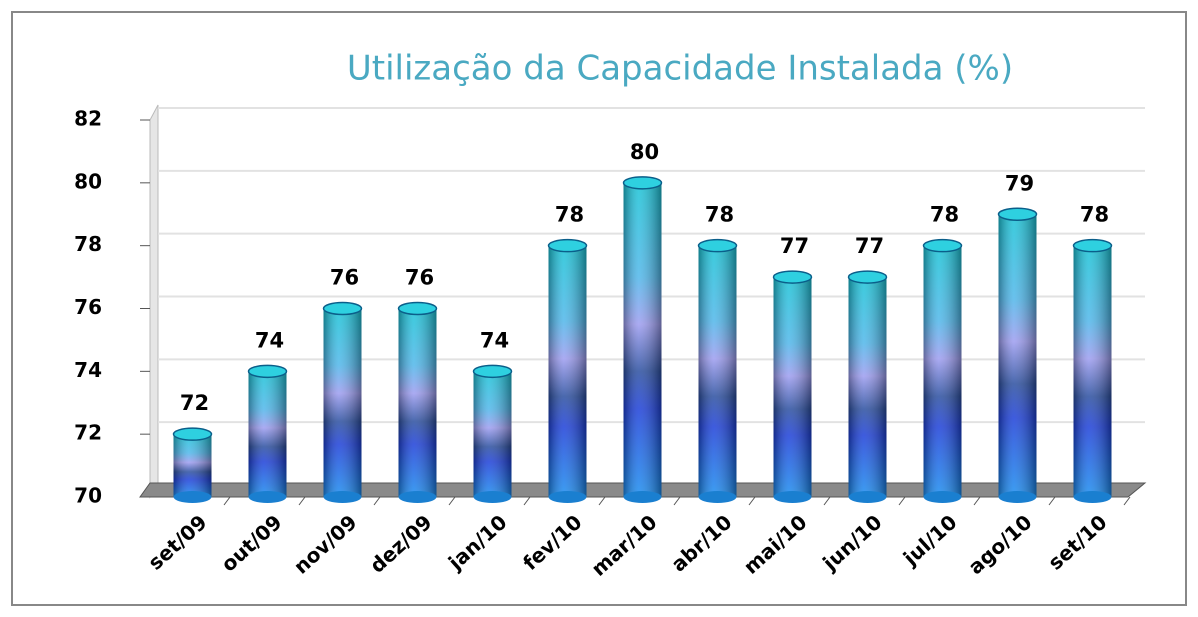 This screenshot has height=617, width=1198. I want to click on y-tick-label: 78, so click(88, 244).